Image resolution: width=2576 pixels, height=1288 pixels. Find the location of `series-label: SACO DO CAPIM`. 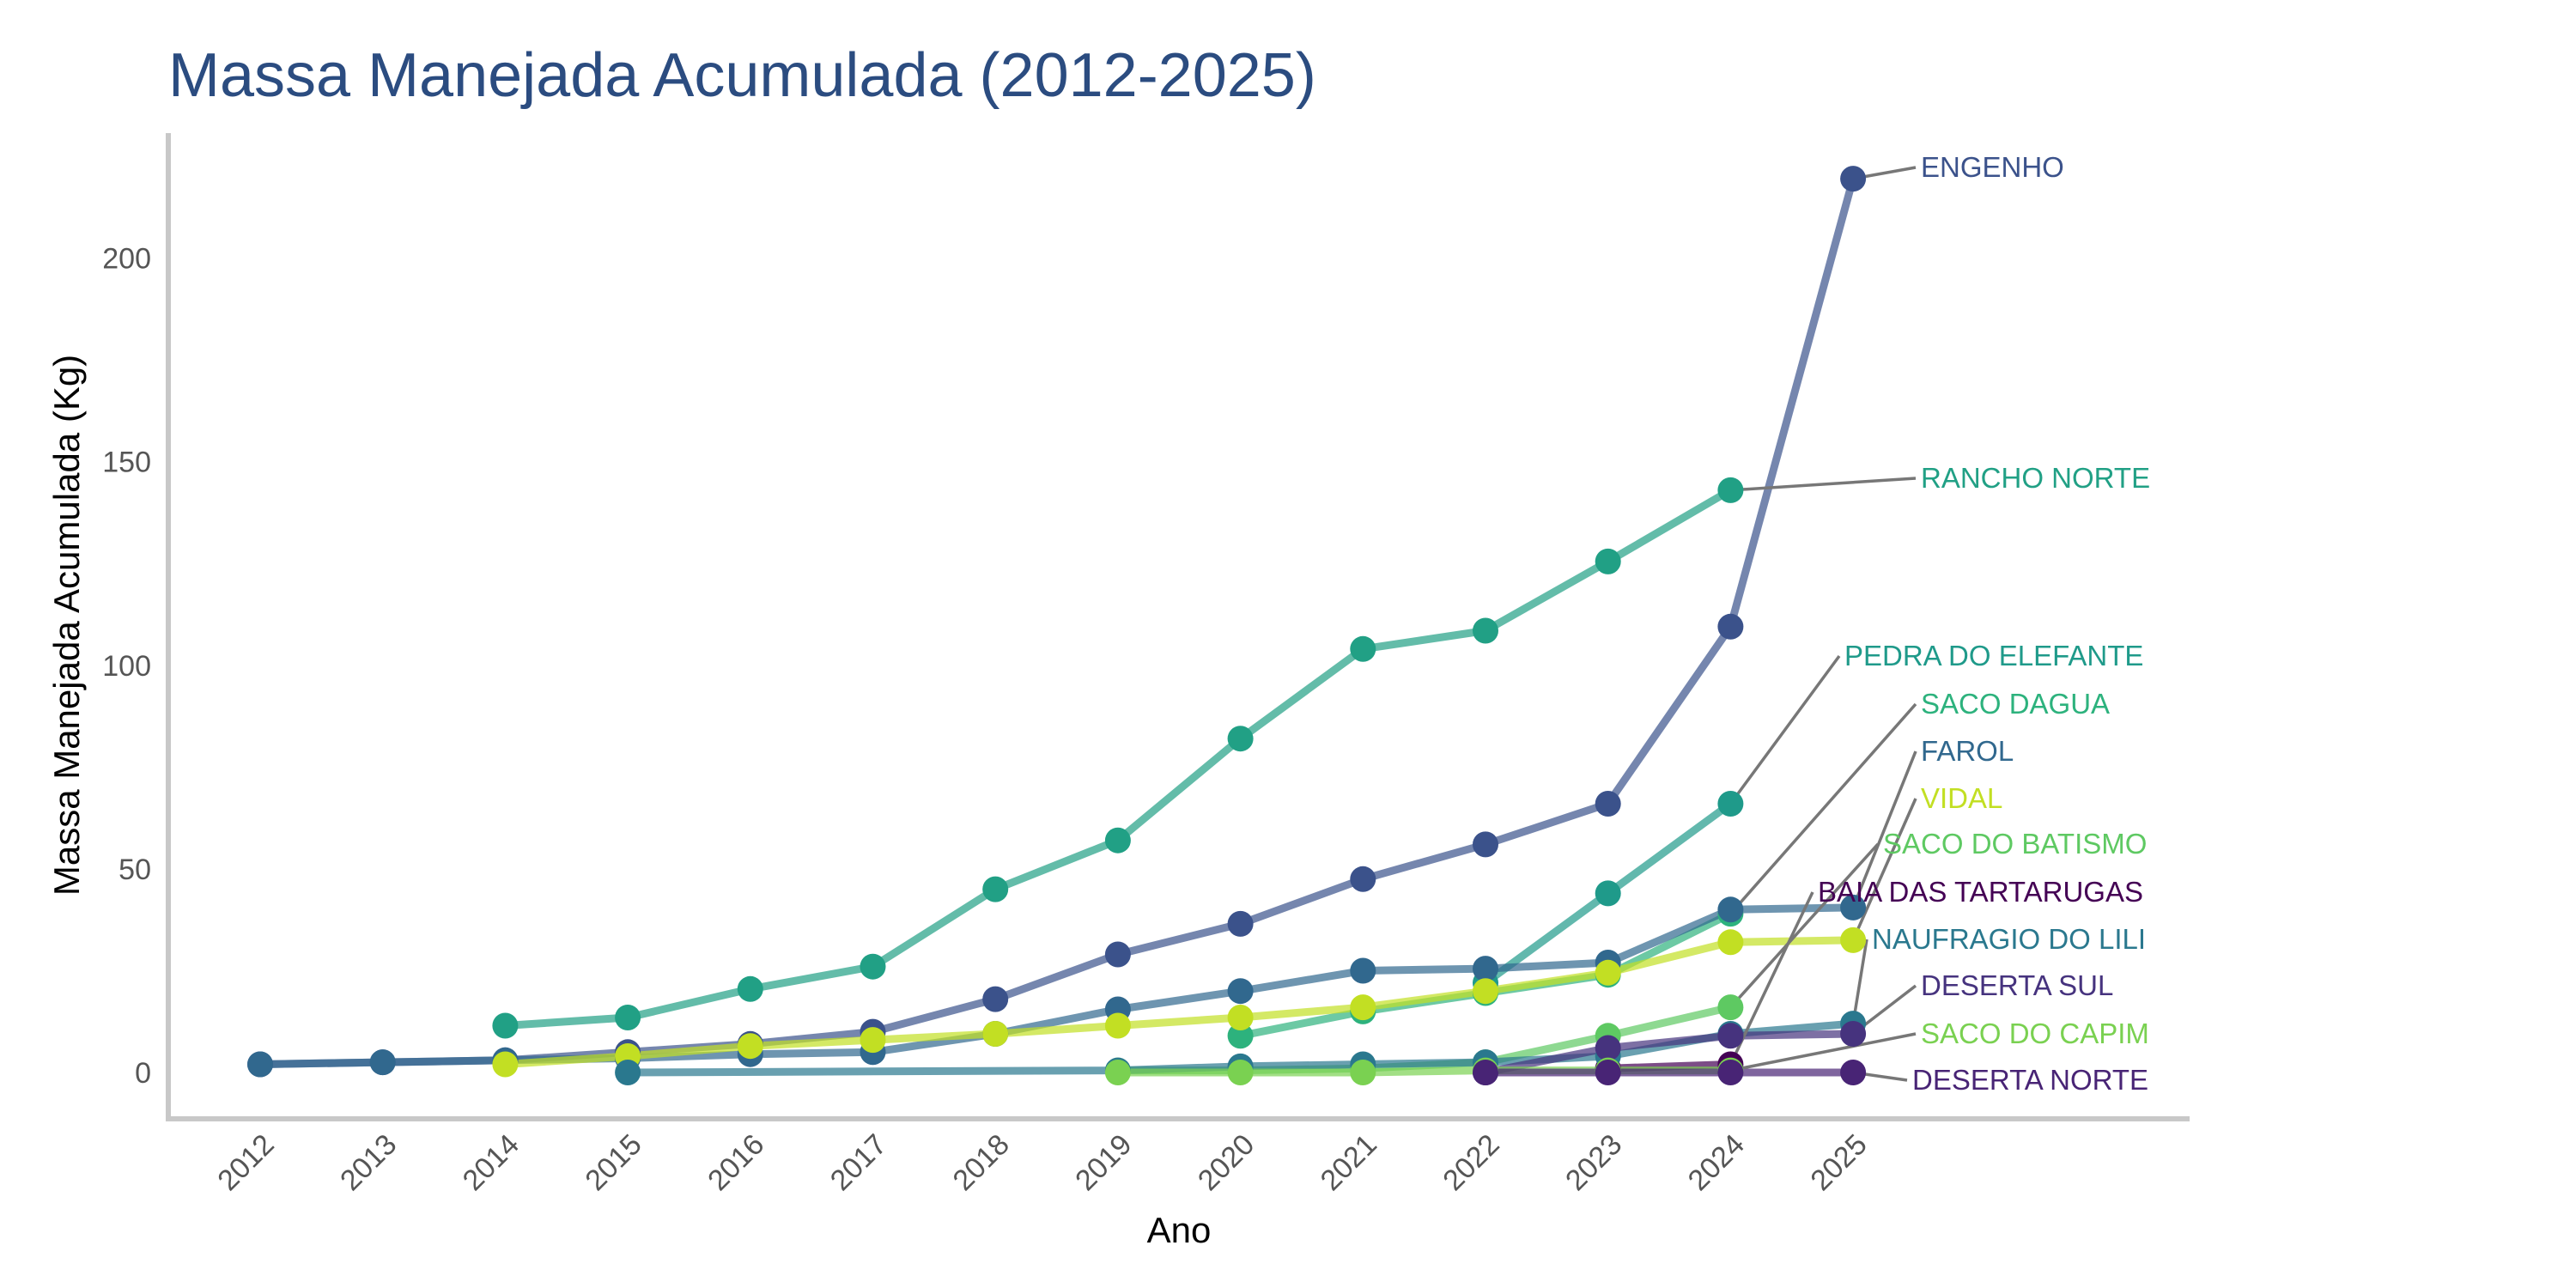

series-label: SACO DO CAPIM is located at coordinates (2035, 1034).